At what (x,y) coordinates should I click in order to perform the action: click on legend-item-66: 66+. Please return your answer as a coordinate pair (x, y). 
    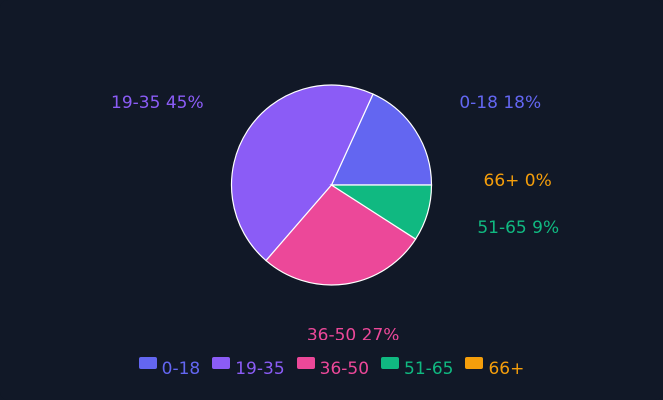
    Looking at the image, I should click on (494, 366).